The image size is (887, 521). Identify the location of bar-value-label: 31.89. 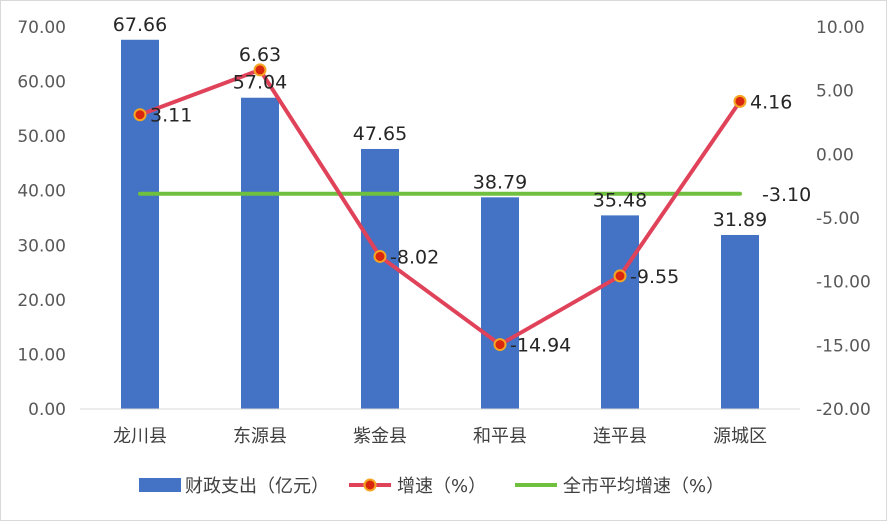
(740, 220).